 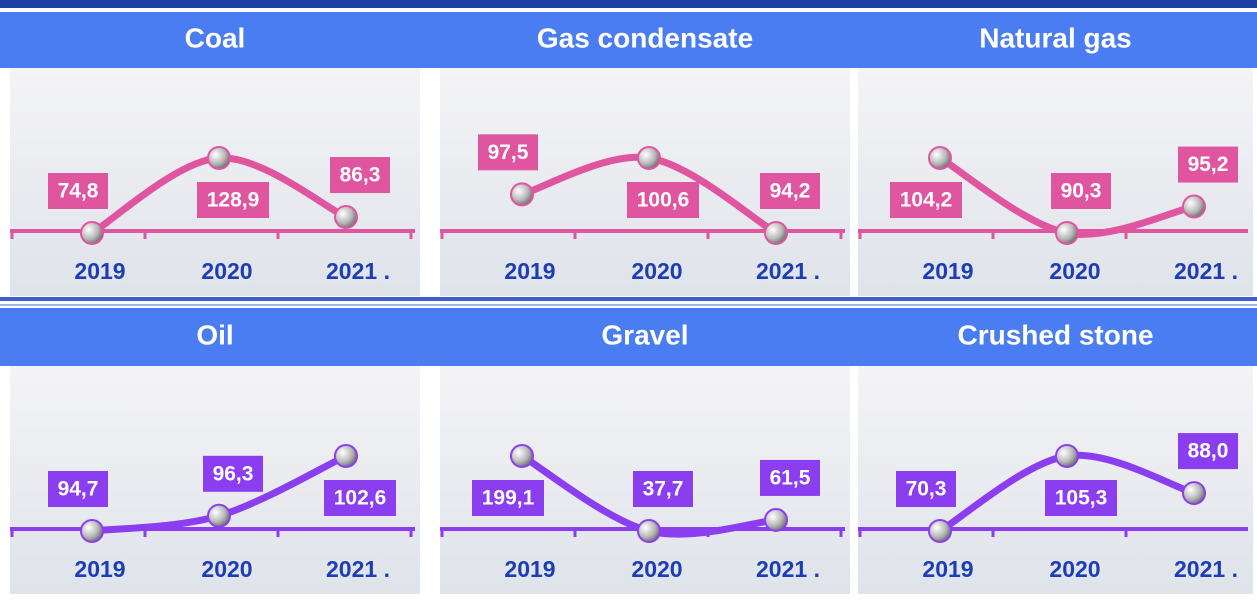 I want to click on value-label: 97,5, so click(x=508, y=152).